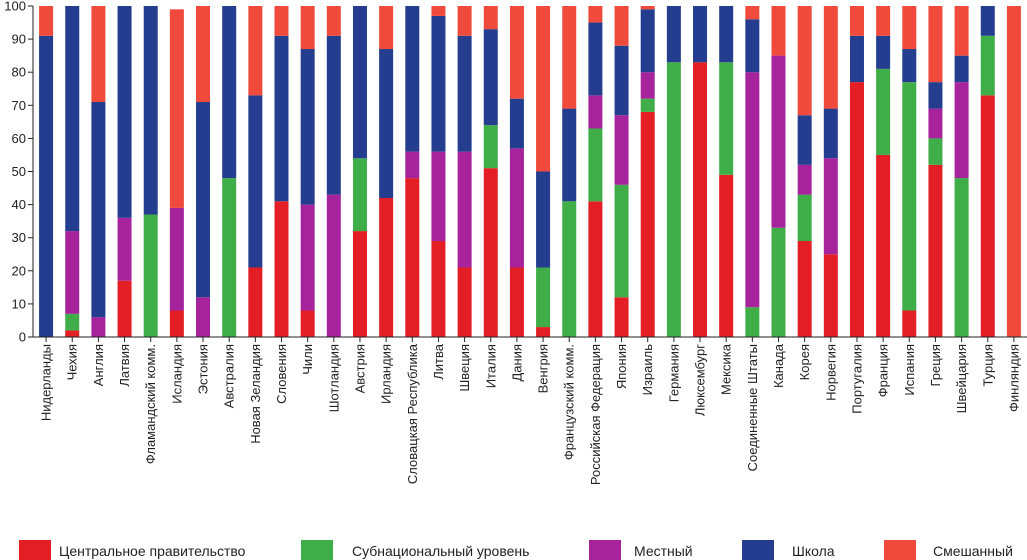 The width and height of the screenshot is (1027, 560). What do you see at coordinates (516, 363) in the screenshot?
I see `x-category-label: Дания` at bounding box center [516, 363].